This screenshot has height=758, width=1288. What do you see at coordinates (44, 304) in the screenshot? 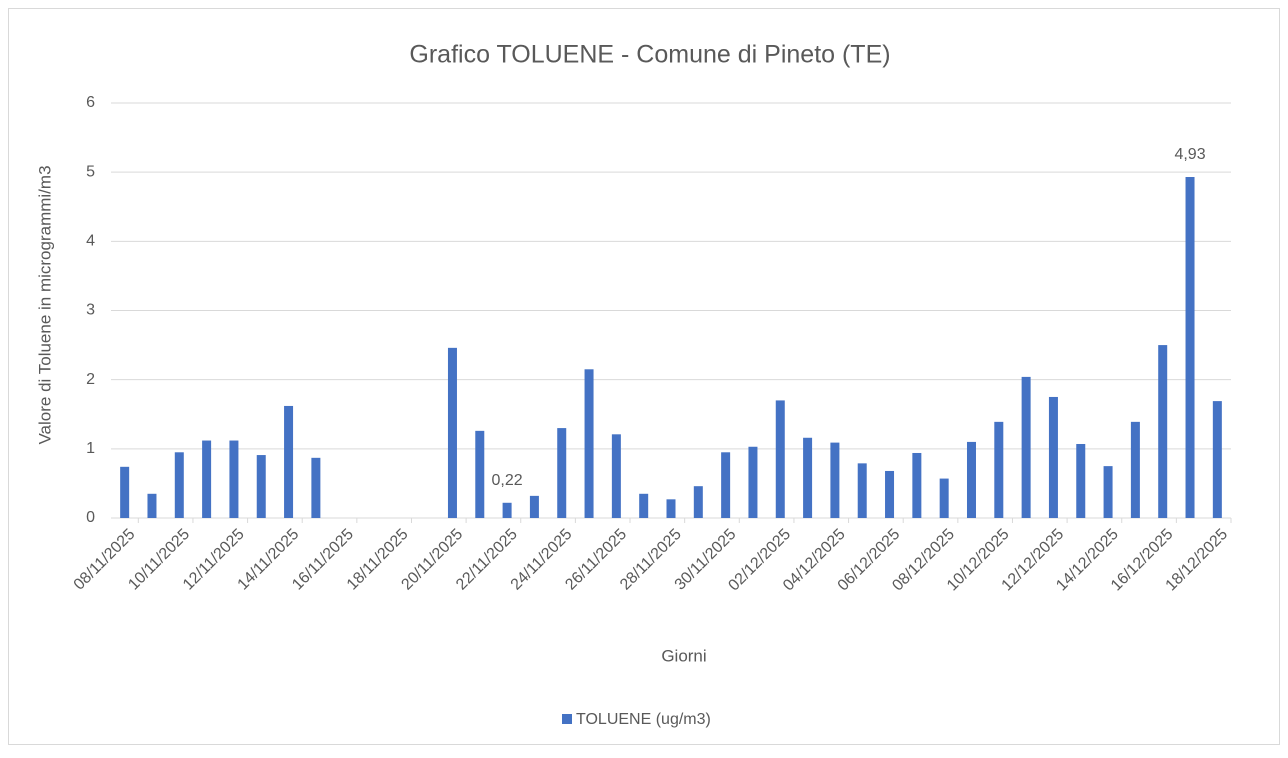
I see `y-axis-label: Valore di Toluene in microgrammi/m3` at bounding box center [44, 304].